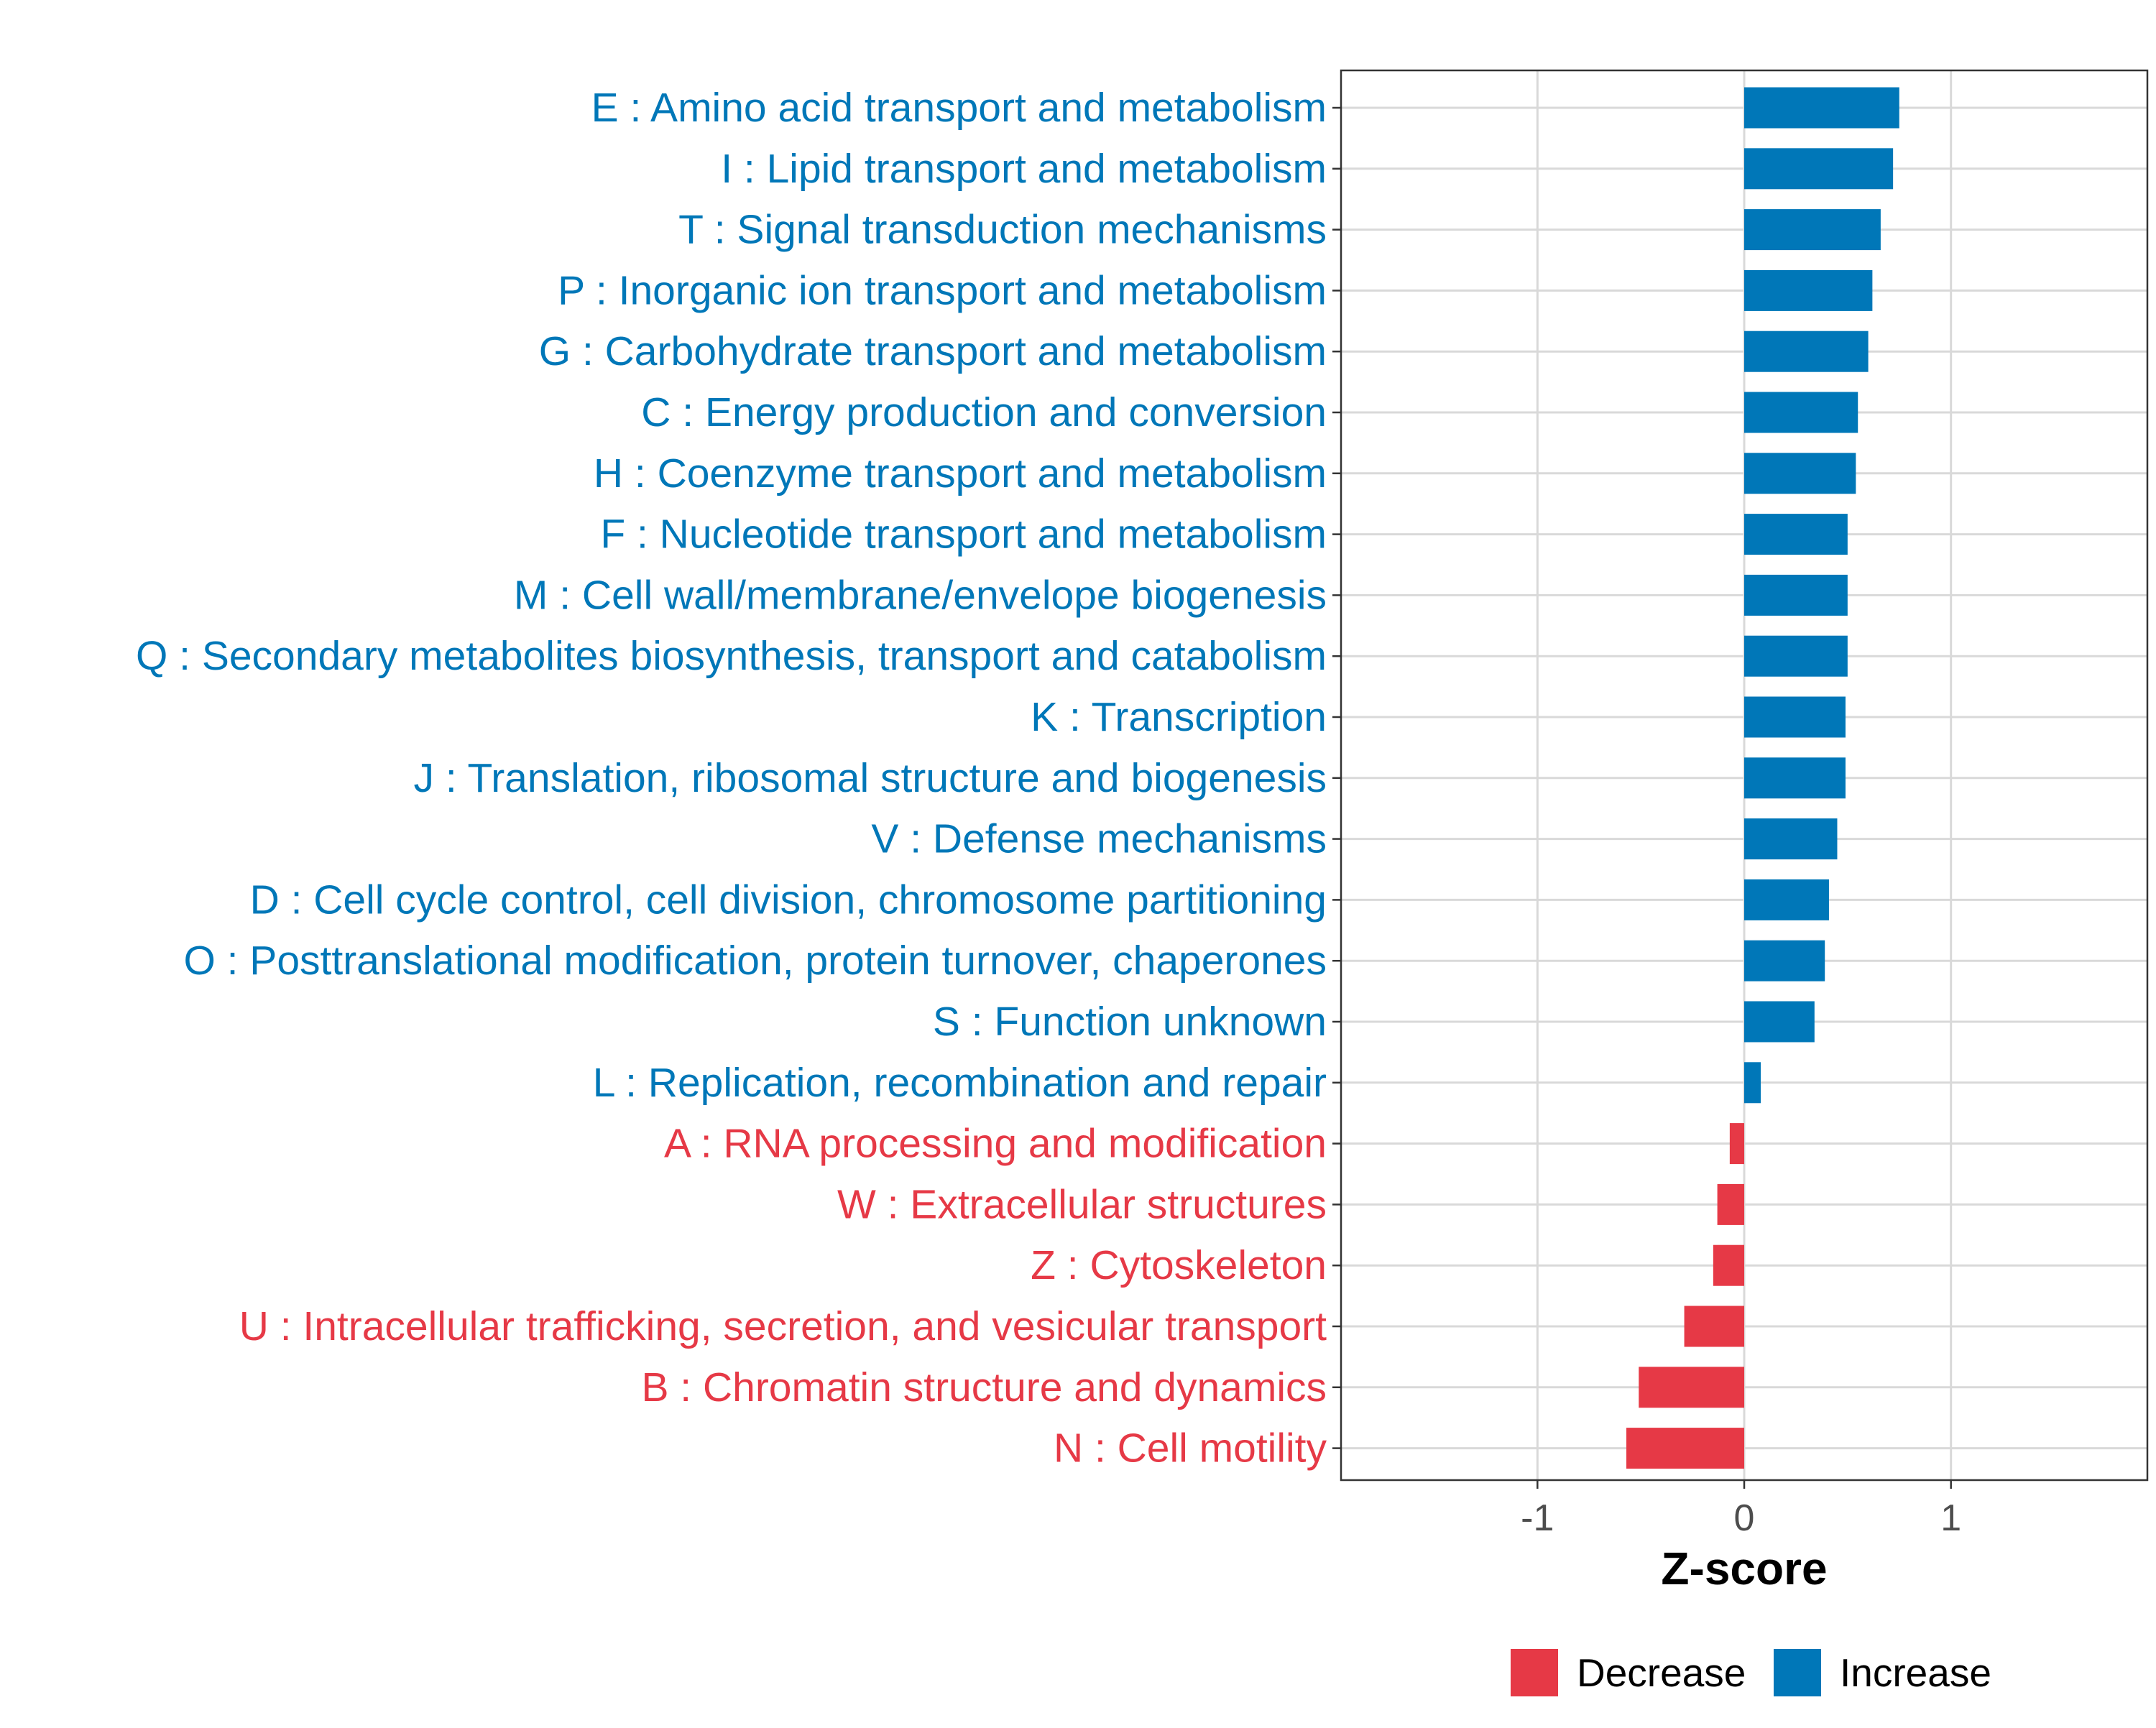 The height and width of the screenshot is (1728, 2156). What do you see at coordinates (1179, 1265) in the screenshot?
I see `category-label: Z : Cytoskeleton` at bounding box center [1179, 1265].